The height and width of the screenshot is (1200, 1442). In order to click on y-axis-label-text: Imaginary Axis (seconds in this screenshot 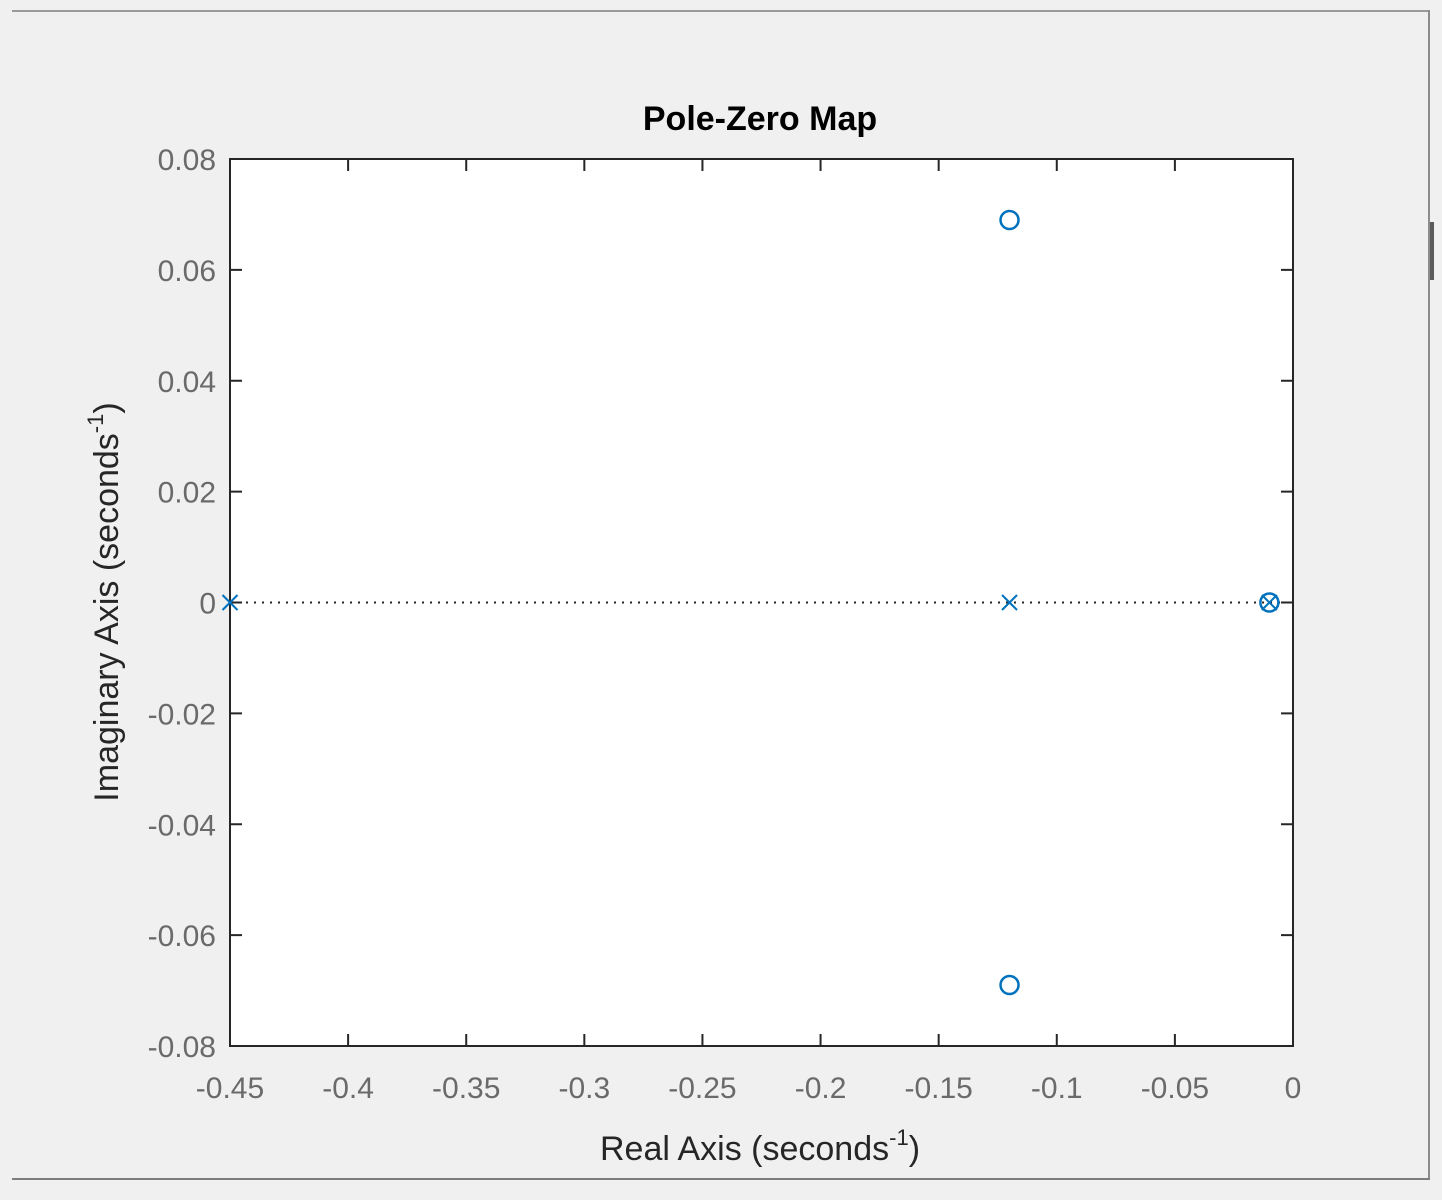, I will do `click(107, 617)`.